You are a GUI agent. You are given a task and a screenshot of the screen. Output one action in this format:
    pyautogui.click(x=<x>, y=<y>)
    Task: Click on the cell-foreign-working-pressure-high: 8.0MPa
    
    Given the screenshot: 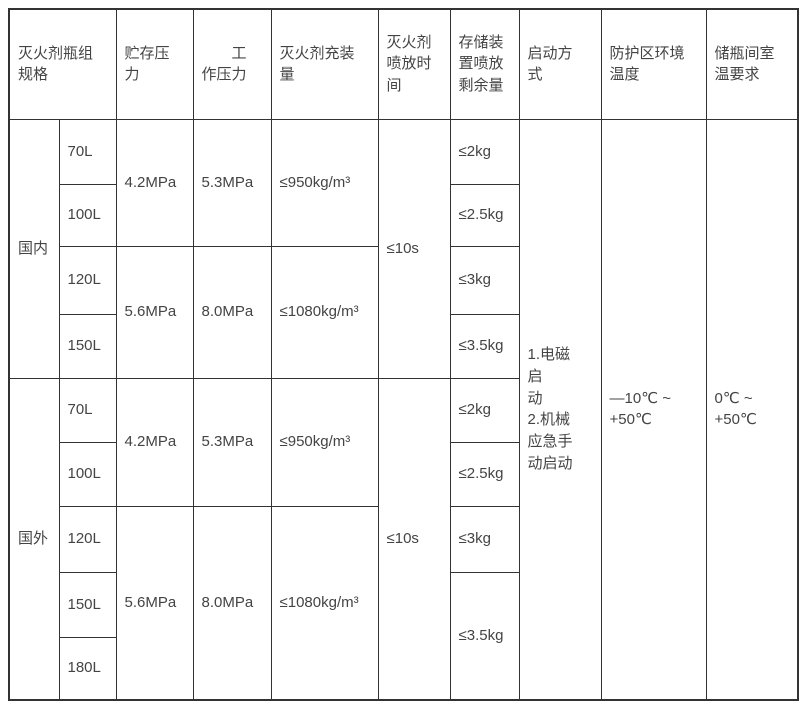 What is the action you would take?
    pyautogui.click(x=232, y=603)
    